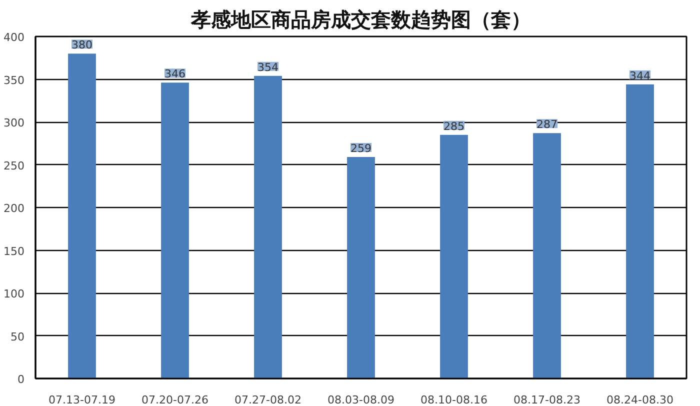 Image resolution: width=700 pixels, height=406 pixels. I want to click on x-tick-label: 08.03-08.09, so click(361, 400).